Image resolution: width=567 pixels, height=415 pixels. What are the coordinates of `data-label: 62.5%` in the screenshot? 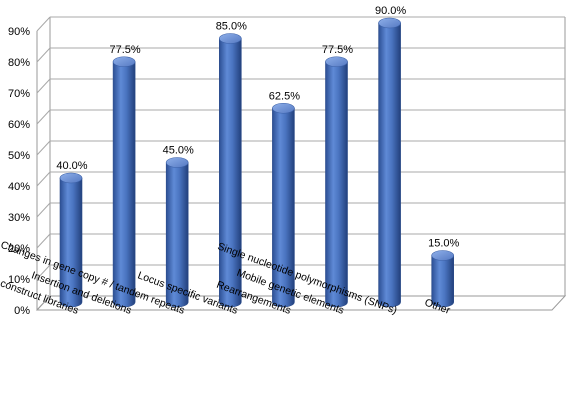 It's located at (284, 96).